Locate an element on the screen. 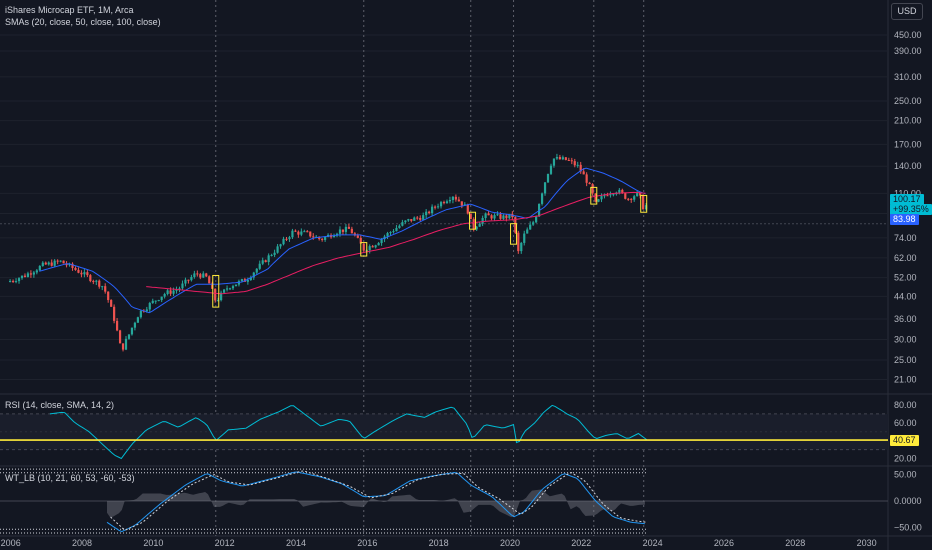  wt1-line is located at coordinates (375, 502).